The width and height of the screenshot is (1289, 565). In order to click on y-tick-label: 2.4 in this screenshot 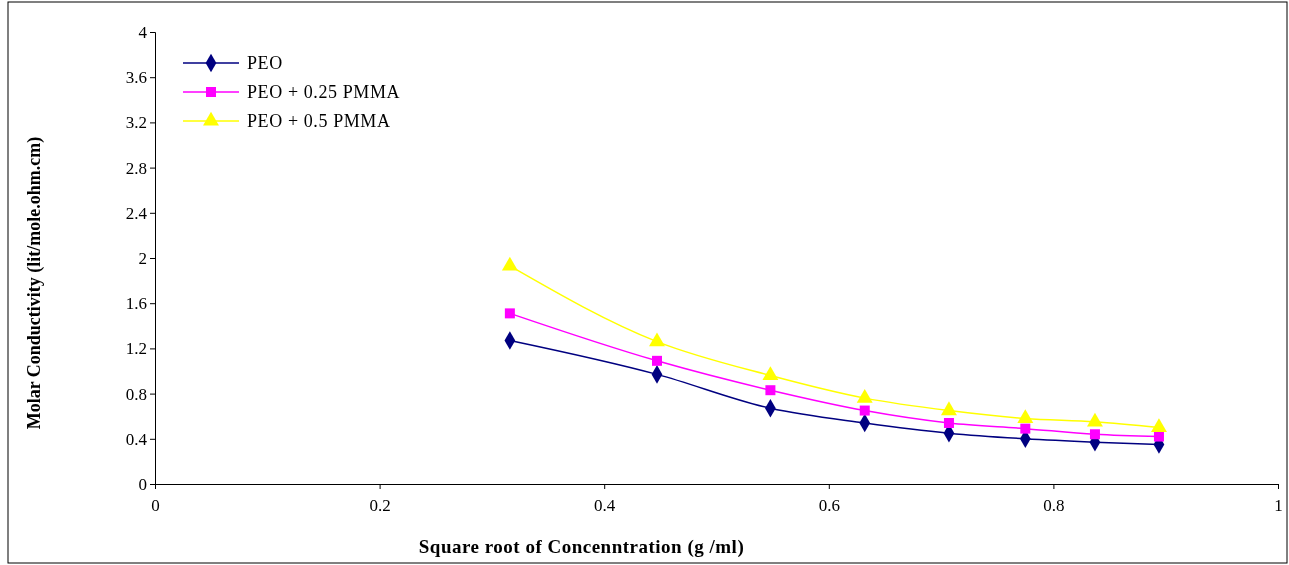, I will do `click(136, 213)`.